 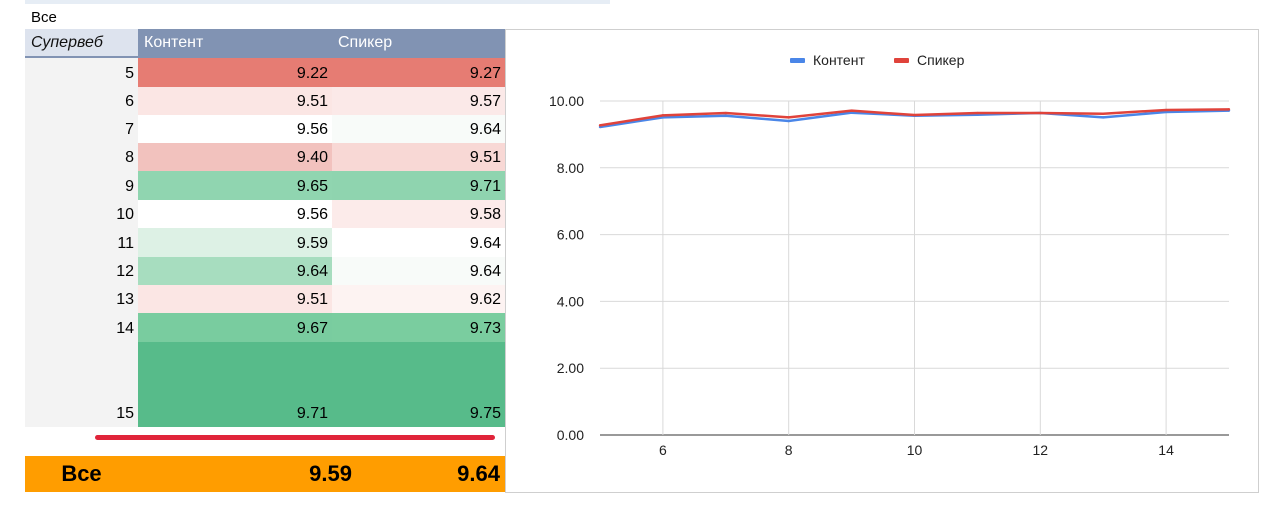 I want to click on table-row: 12 9.64 9.64, so click(x=265, y=271).